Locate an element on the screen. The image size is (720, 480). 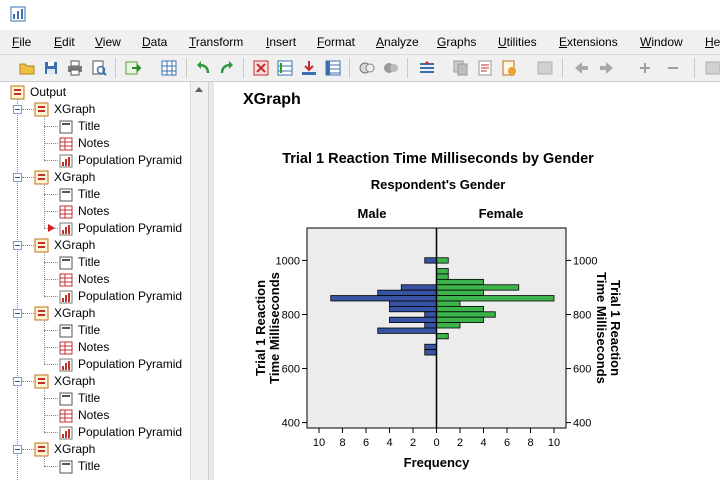
back-arrow-icon is located at coordinates (581, 68).